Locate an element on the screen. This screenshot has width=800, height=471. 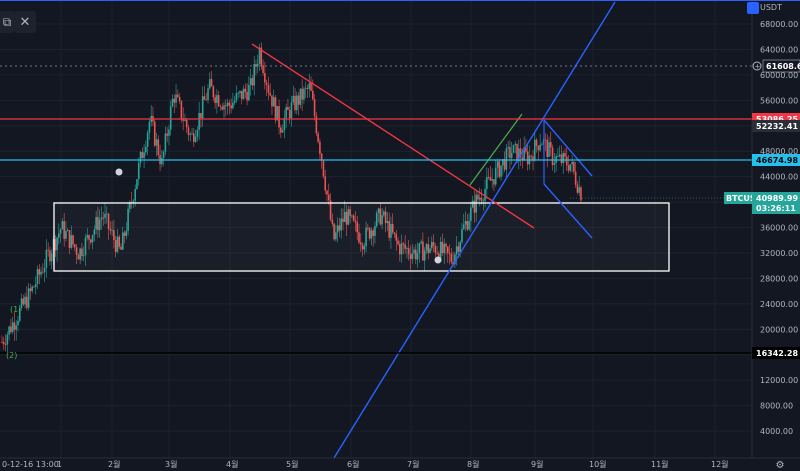
close-button: ✕ is located at coordinates (25, 22).